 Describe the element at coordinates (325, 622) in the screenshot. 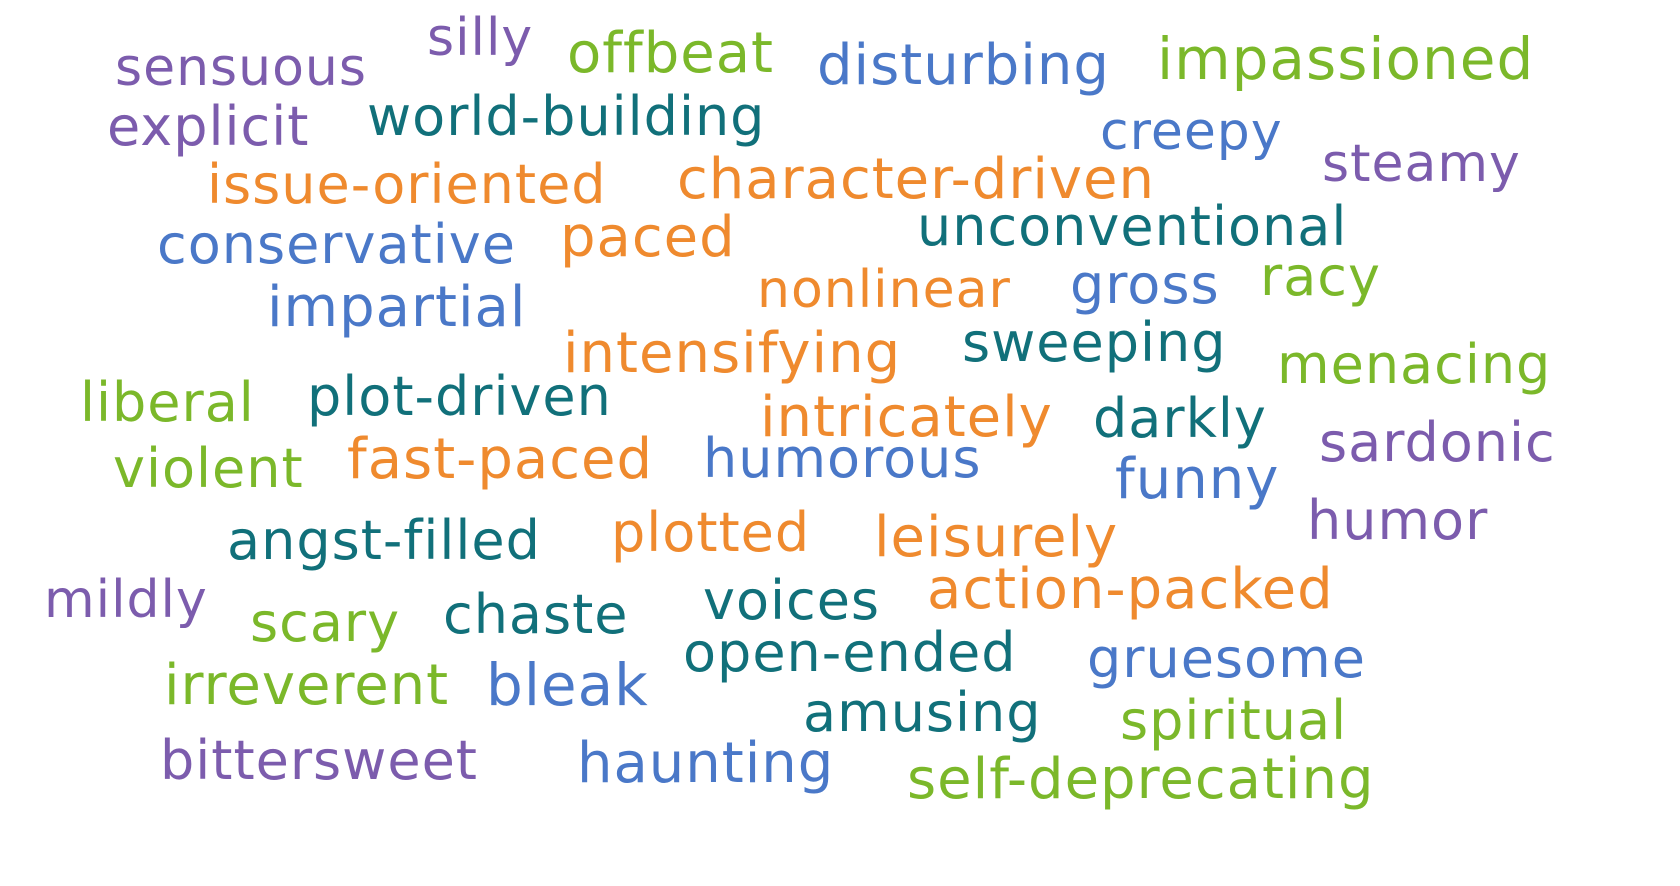

I see `word-scary: scary` at that location.